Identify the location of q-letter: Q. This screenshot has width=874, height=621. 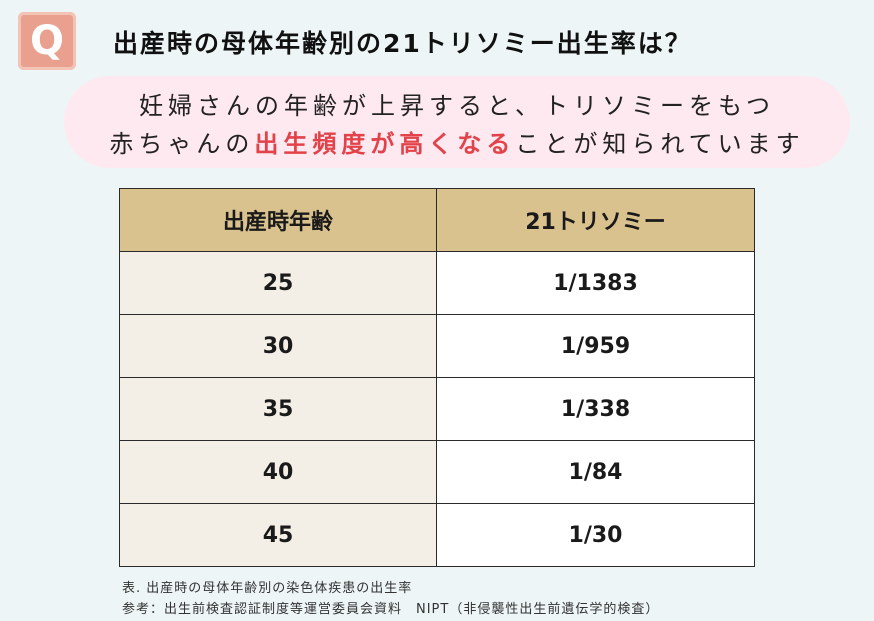
(46, 41).